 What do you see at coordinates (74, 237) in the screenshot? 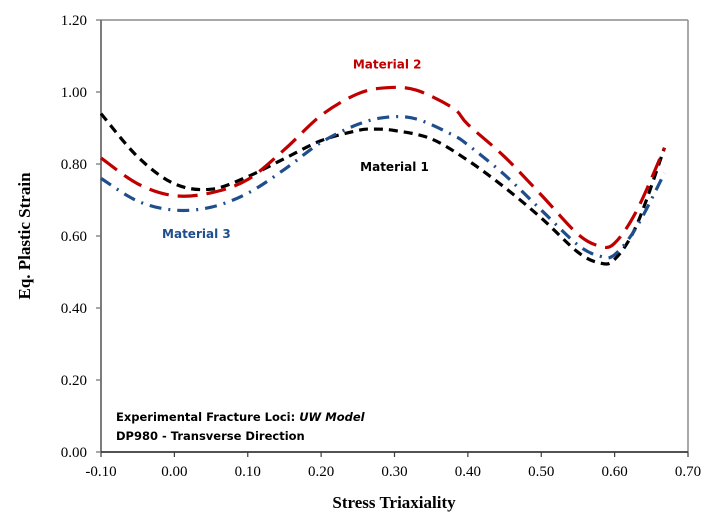
I see `y-tick-label: 0.60` at bounding box center [74, 237].